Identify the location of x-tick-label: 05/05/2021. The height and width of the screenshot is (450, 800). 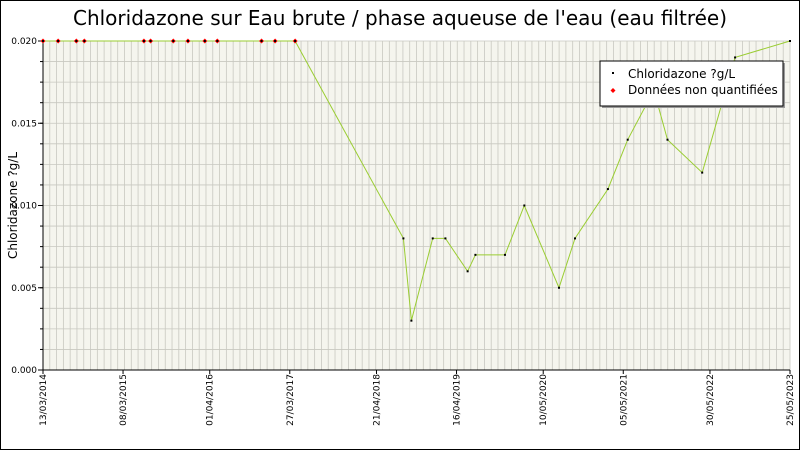
(624, 400).